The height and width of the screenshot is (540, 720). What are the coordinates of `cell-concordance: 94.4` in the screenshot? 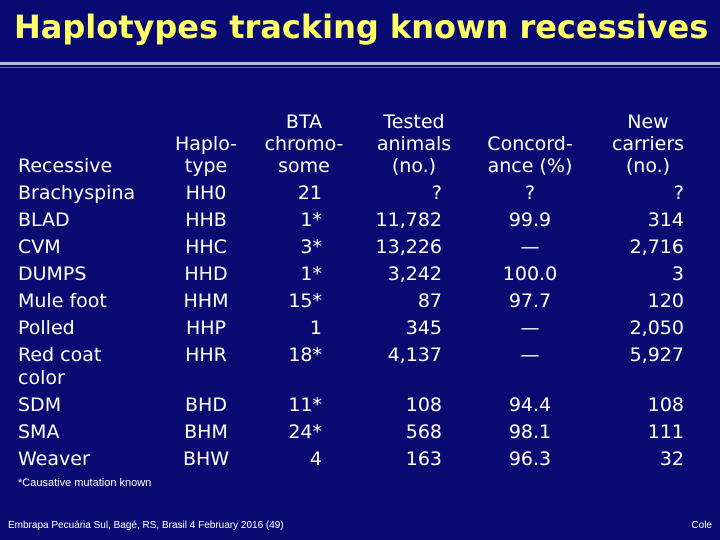 It's located at (530, 405).